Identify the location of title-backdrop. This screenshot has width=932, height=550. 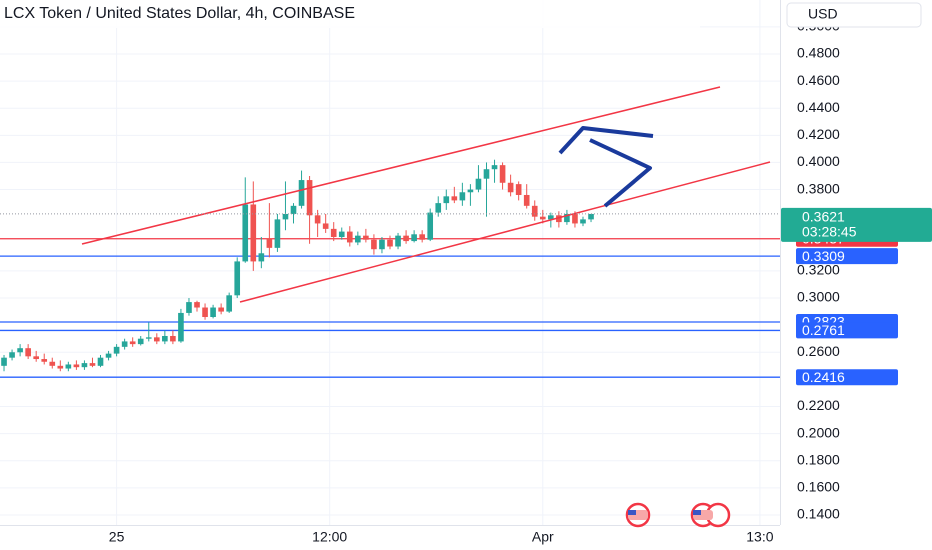
(350, 14).